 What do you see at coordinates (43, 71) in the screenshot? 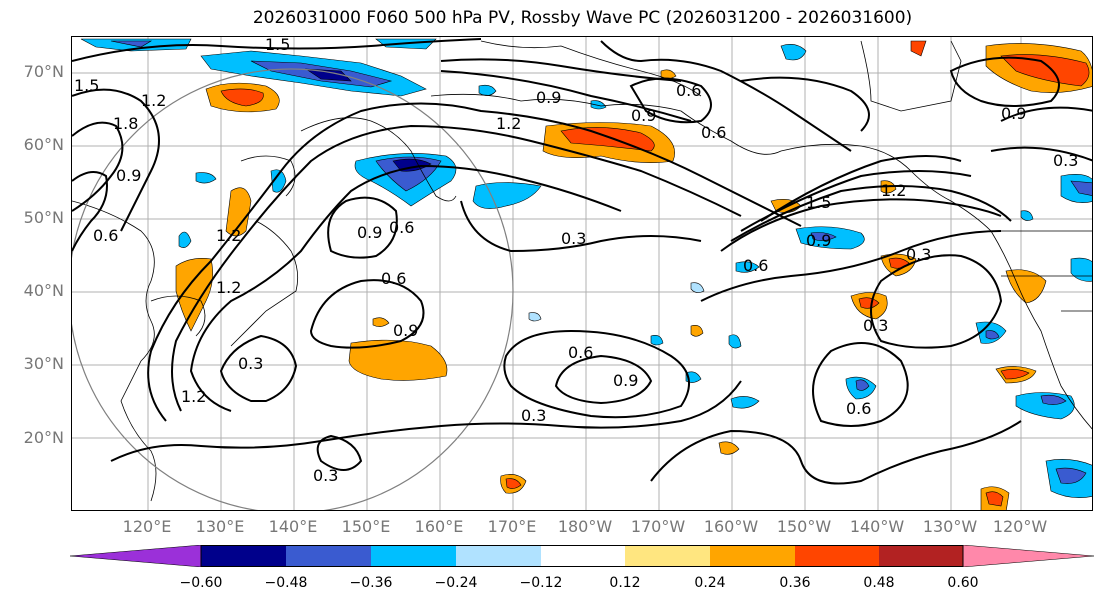
I see `lat-label-70n: 70°N` at bounding box center [43, 71].